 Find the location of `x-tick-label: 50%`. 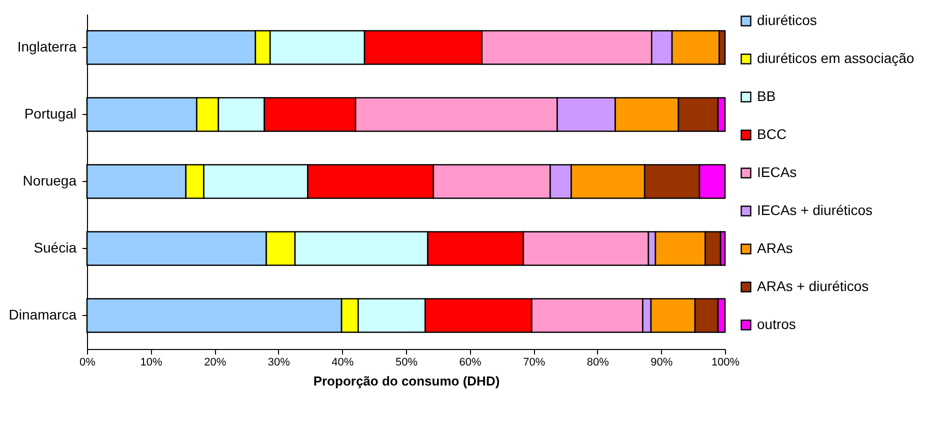

x-tick-label: 50% is located at coordinates (406, 362).